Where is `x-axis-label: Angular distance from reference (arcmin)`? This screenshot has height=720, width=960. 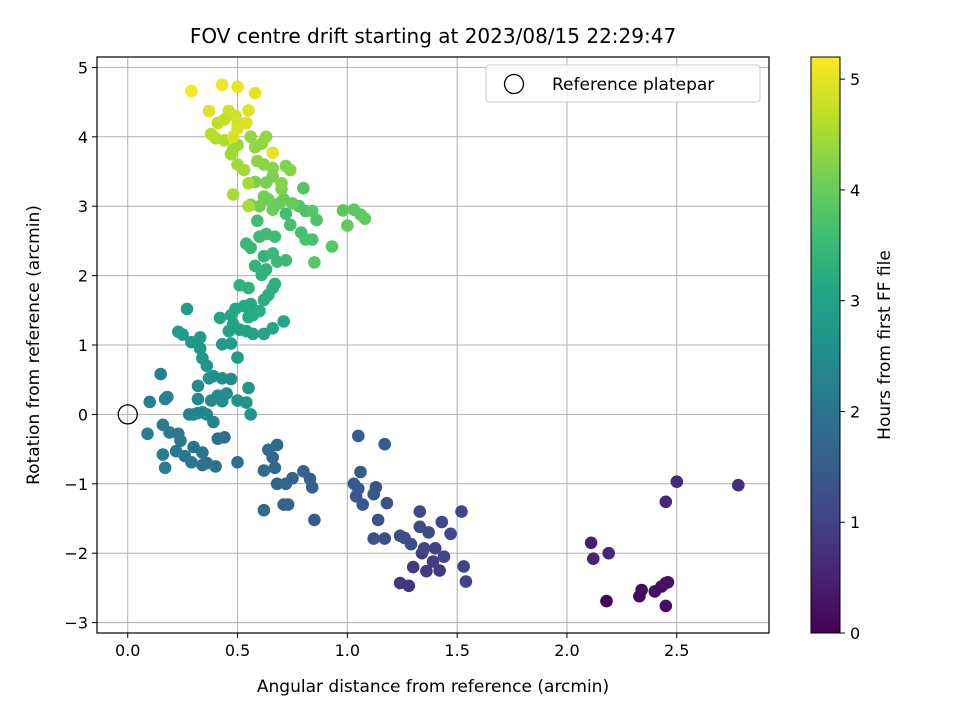
x-axis-label: Angular distance from reference (arcmin) is located at coordinates (433, 687).